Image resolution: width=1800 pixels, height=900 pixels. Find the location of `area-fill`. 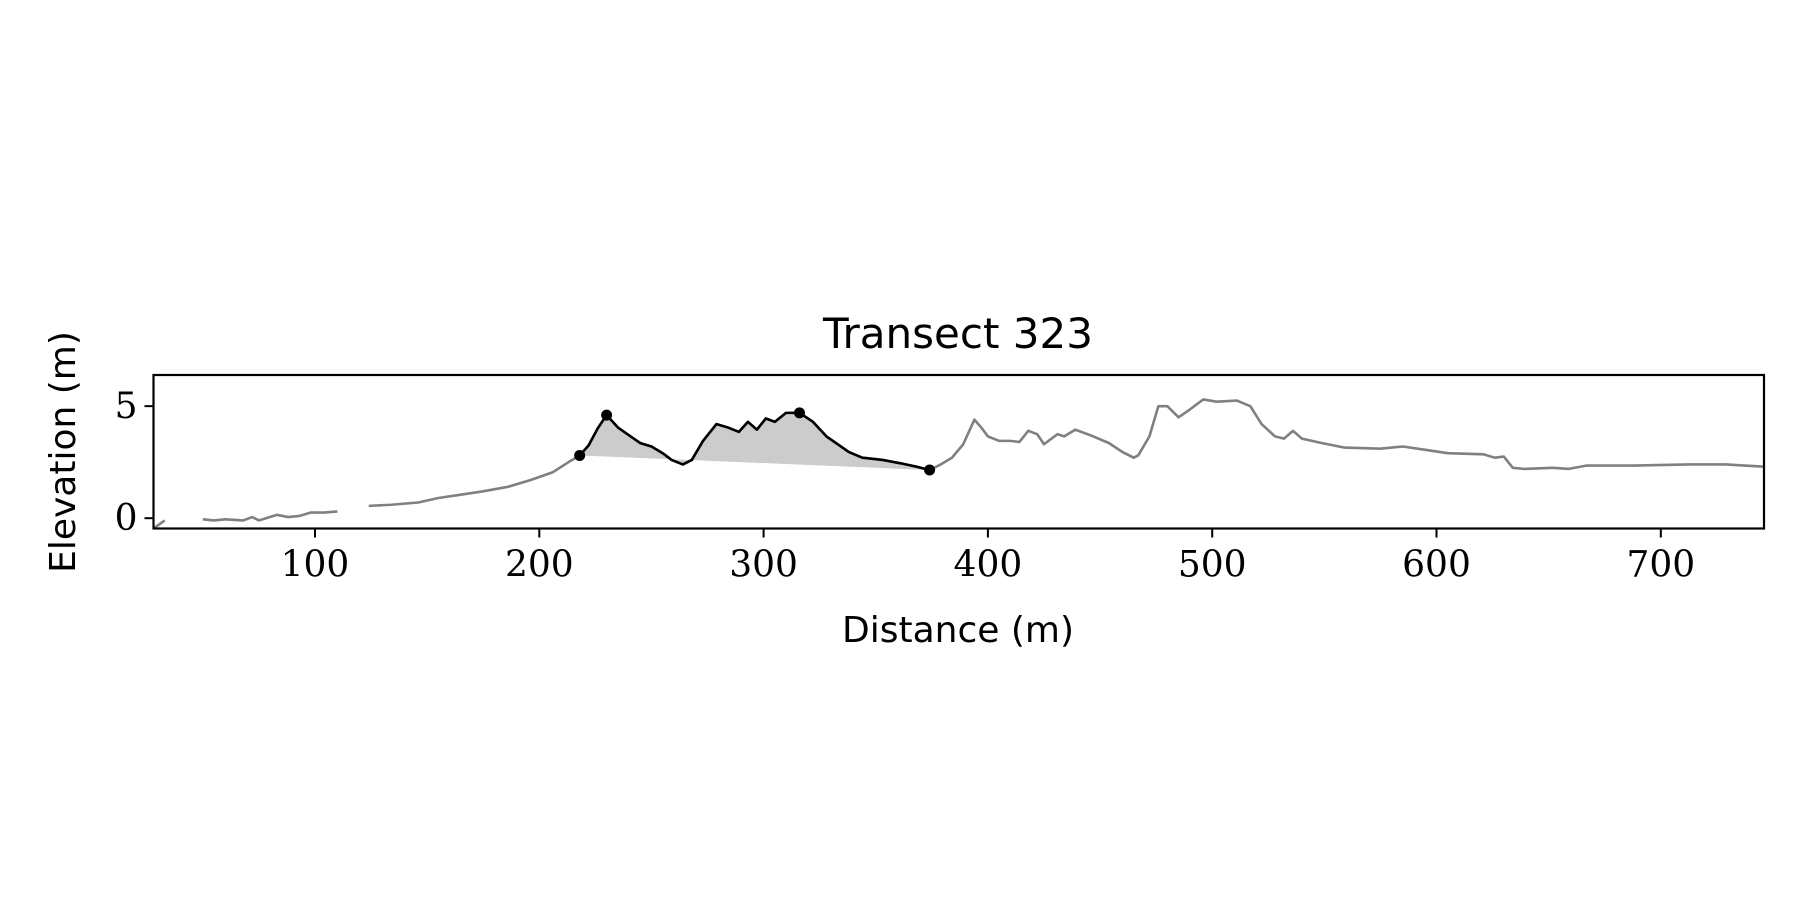

area-fill is located at coordinates (754, 441).